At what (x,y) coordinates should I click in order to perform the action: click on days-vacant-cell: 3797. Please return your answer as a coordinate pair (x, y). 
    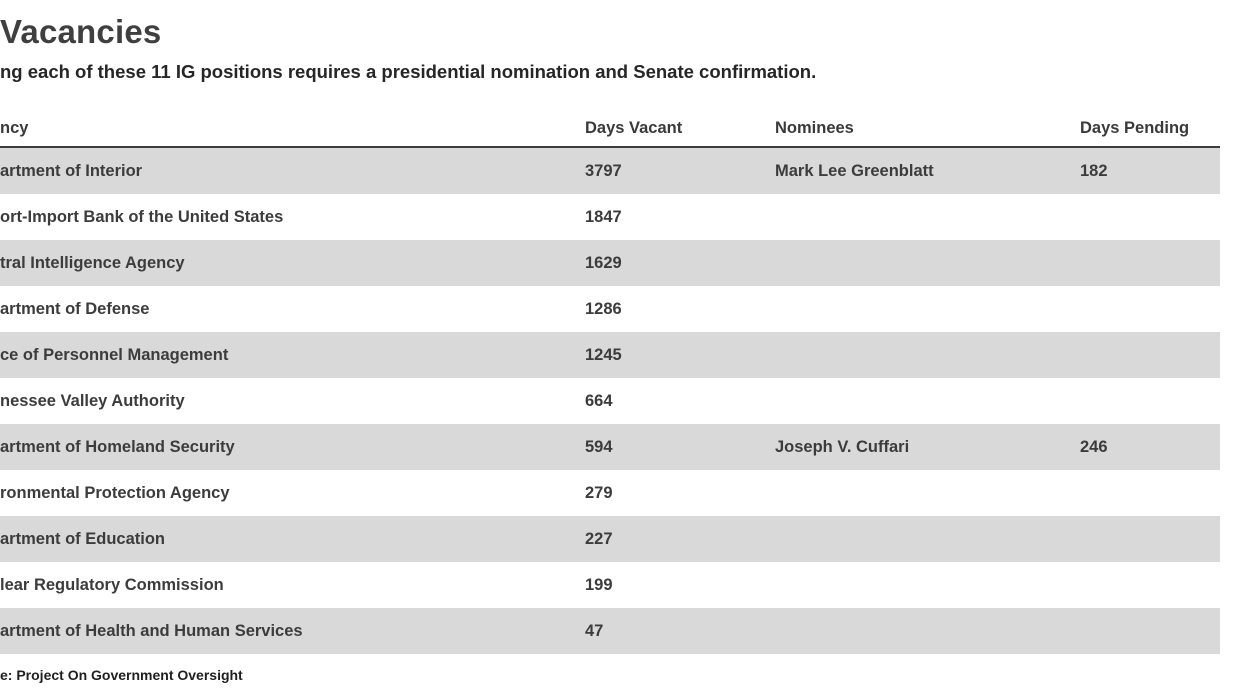
    Looking at the image, I should click on (603, 170).